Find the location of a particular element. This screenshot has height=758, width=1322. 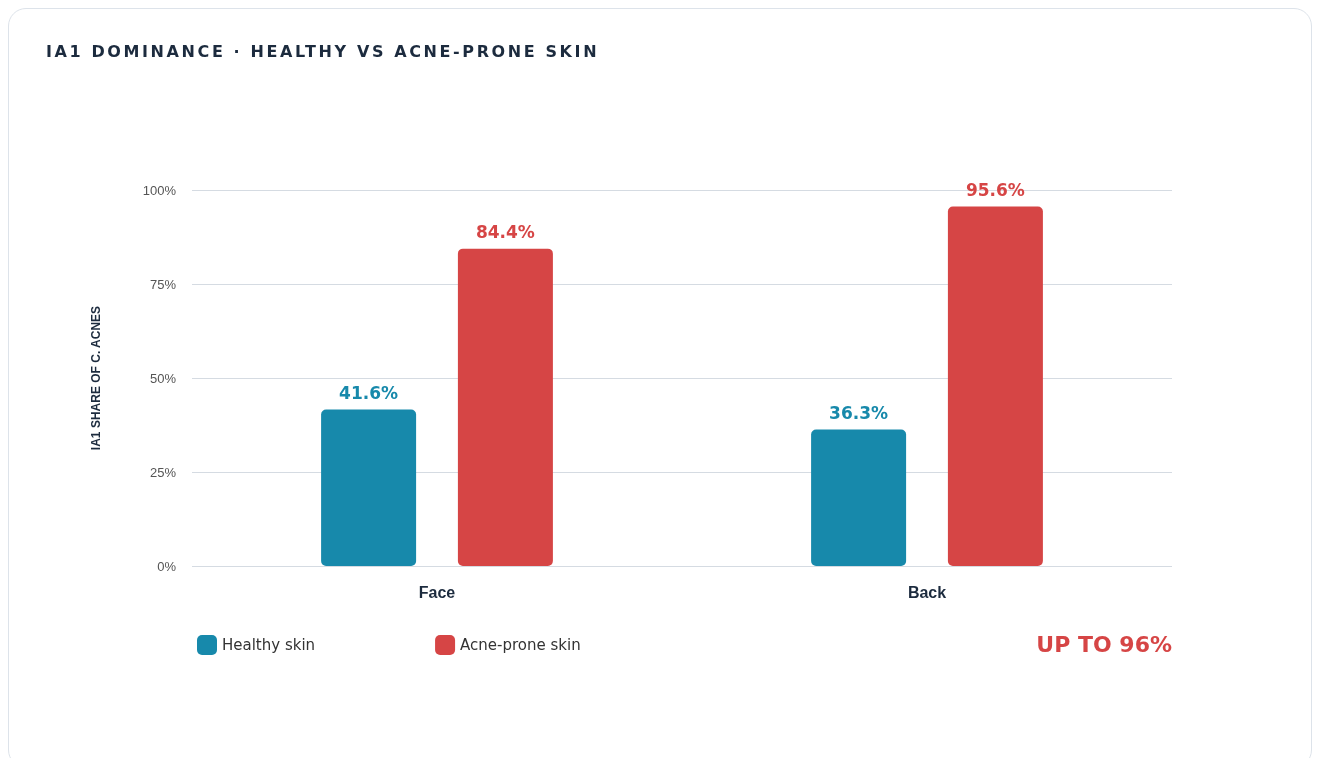

text: UP TO 96% is located at coordinates (1104, 644).